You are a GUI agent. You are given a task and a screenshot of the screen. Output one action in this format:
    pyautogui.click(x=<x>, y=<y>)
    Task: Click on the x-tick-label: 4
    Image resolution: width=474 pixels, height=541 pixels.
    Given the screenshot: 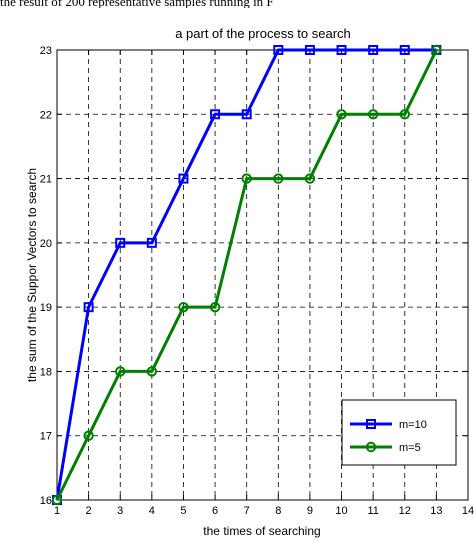 What is the action you would take?
    pyautogui.click(x=152, y=511)
    